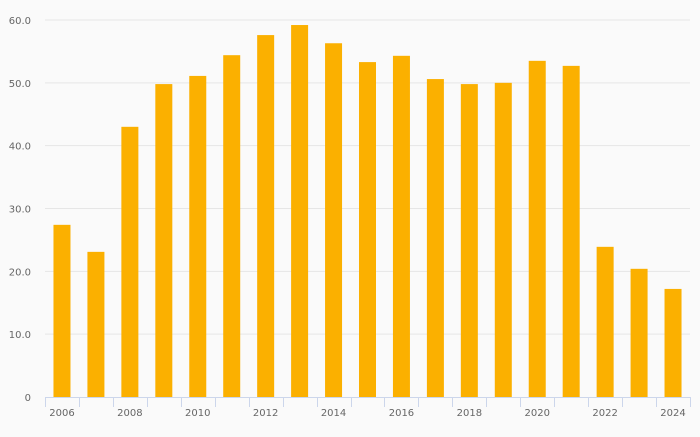 This screenshot has height=437, width=700. Describe the element at coordinates (20, 272) in the screenshot. I see `y-tick-label: 20.0` at that location.